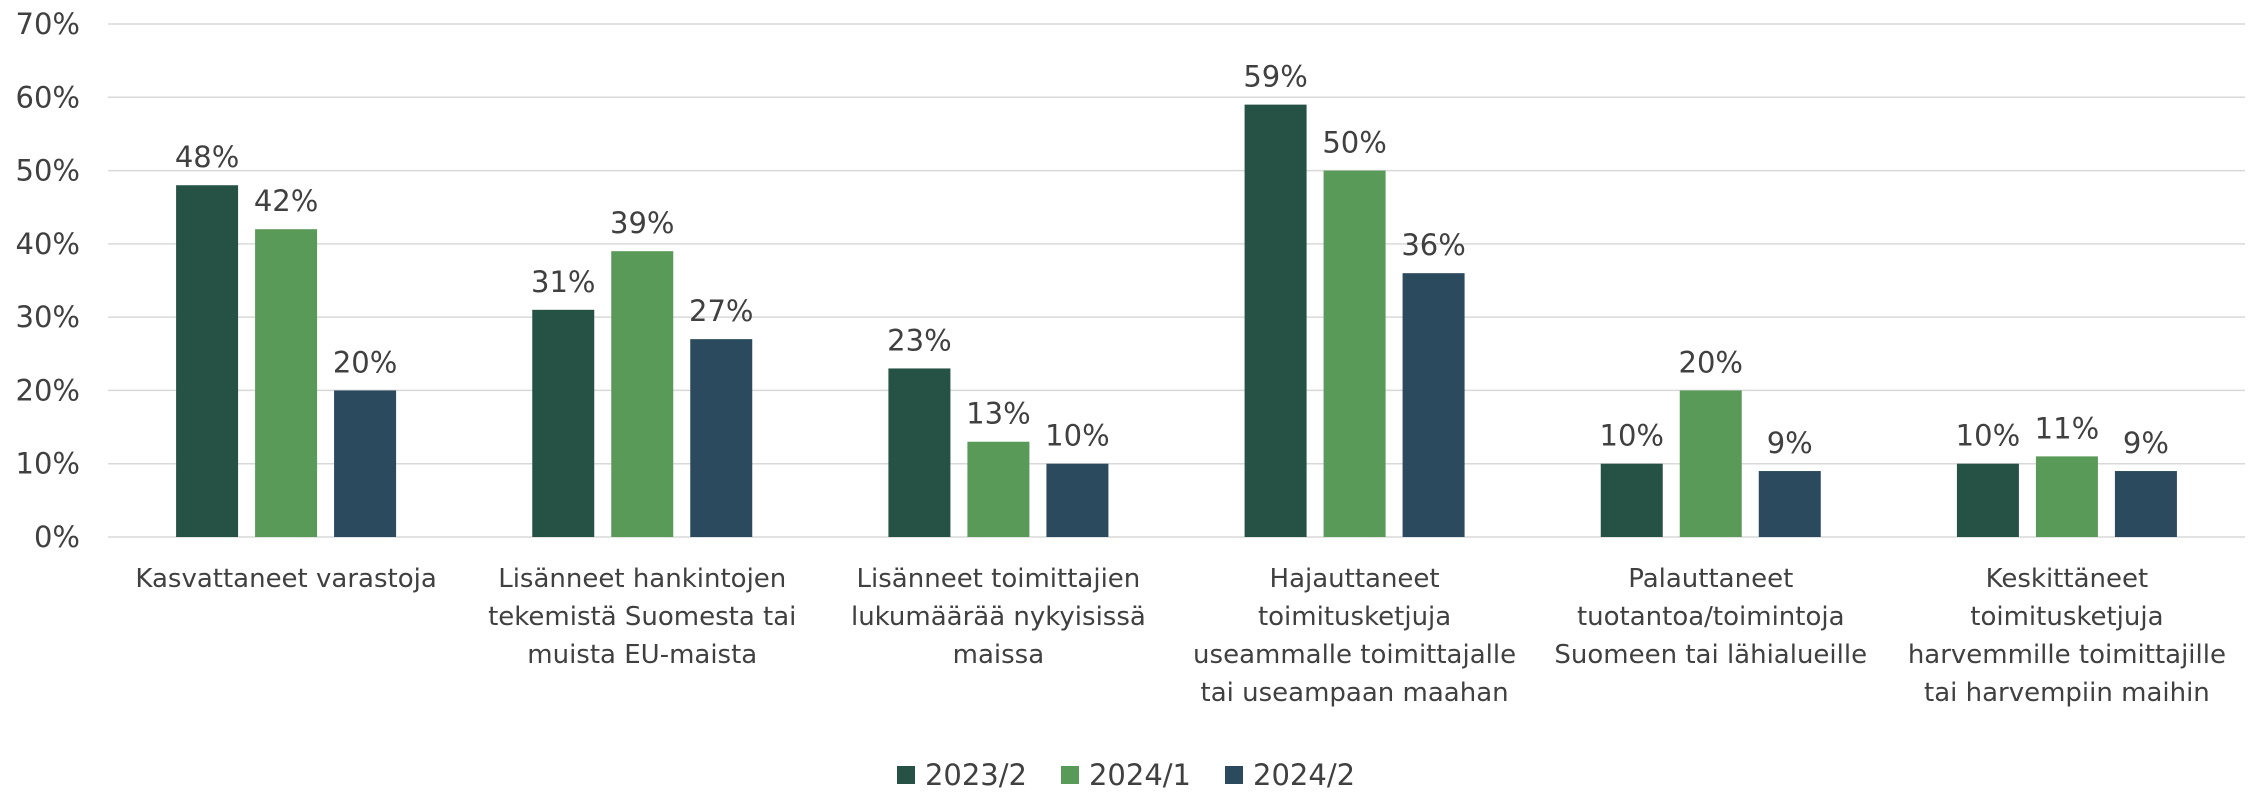 The width and height of the screenshot is (2252, 794). Describe the element at coordinates (721, 311) in the screenshot. I see `data-label: 27%` at that location.